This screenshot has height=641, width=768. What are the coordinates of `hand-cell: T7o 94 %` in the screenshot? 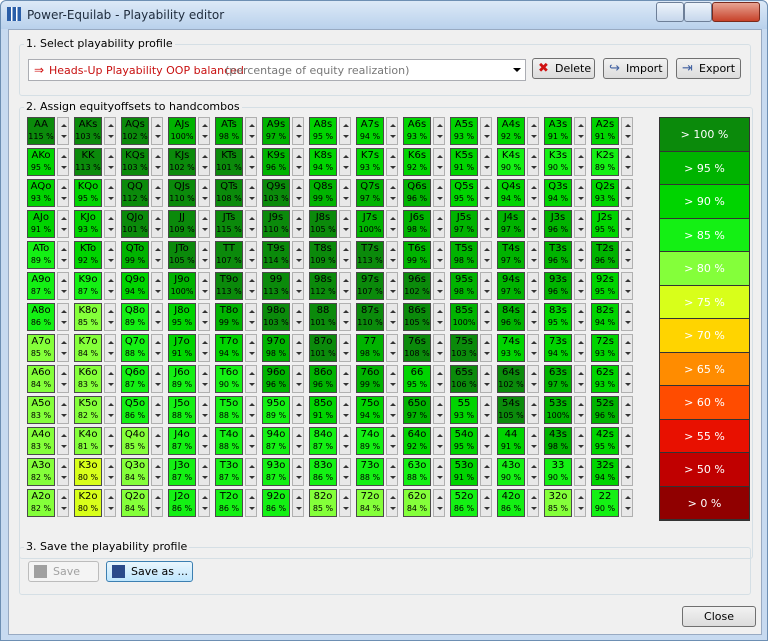 It's located at (229, 348).